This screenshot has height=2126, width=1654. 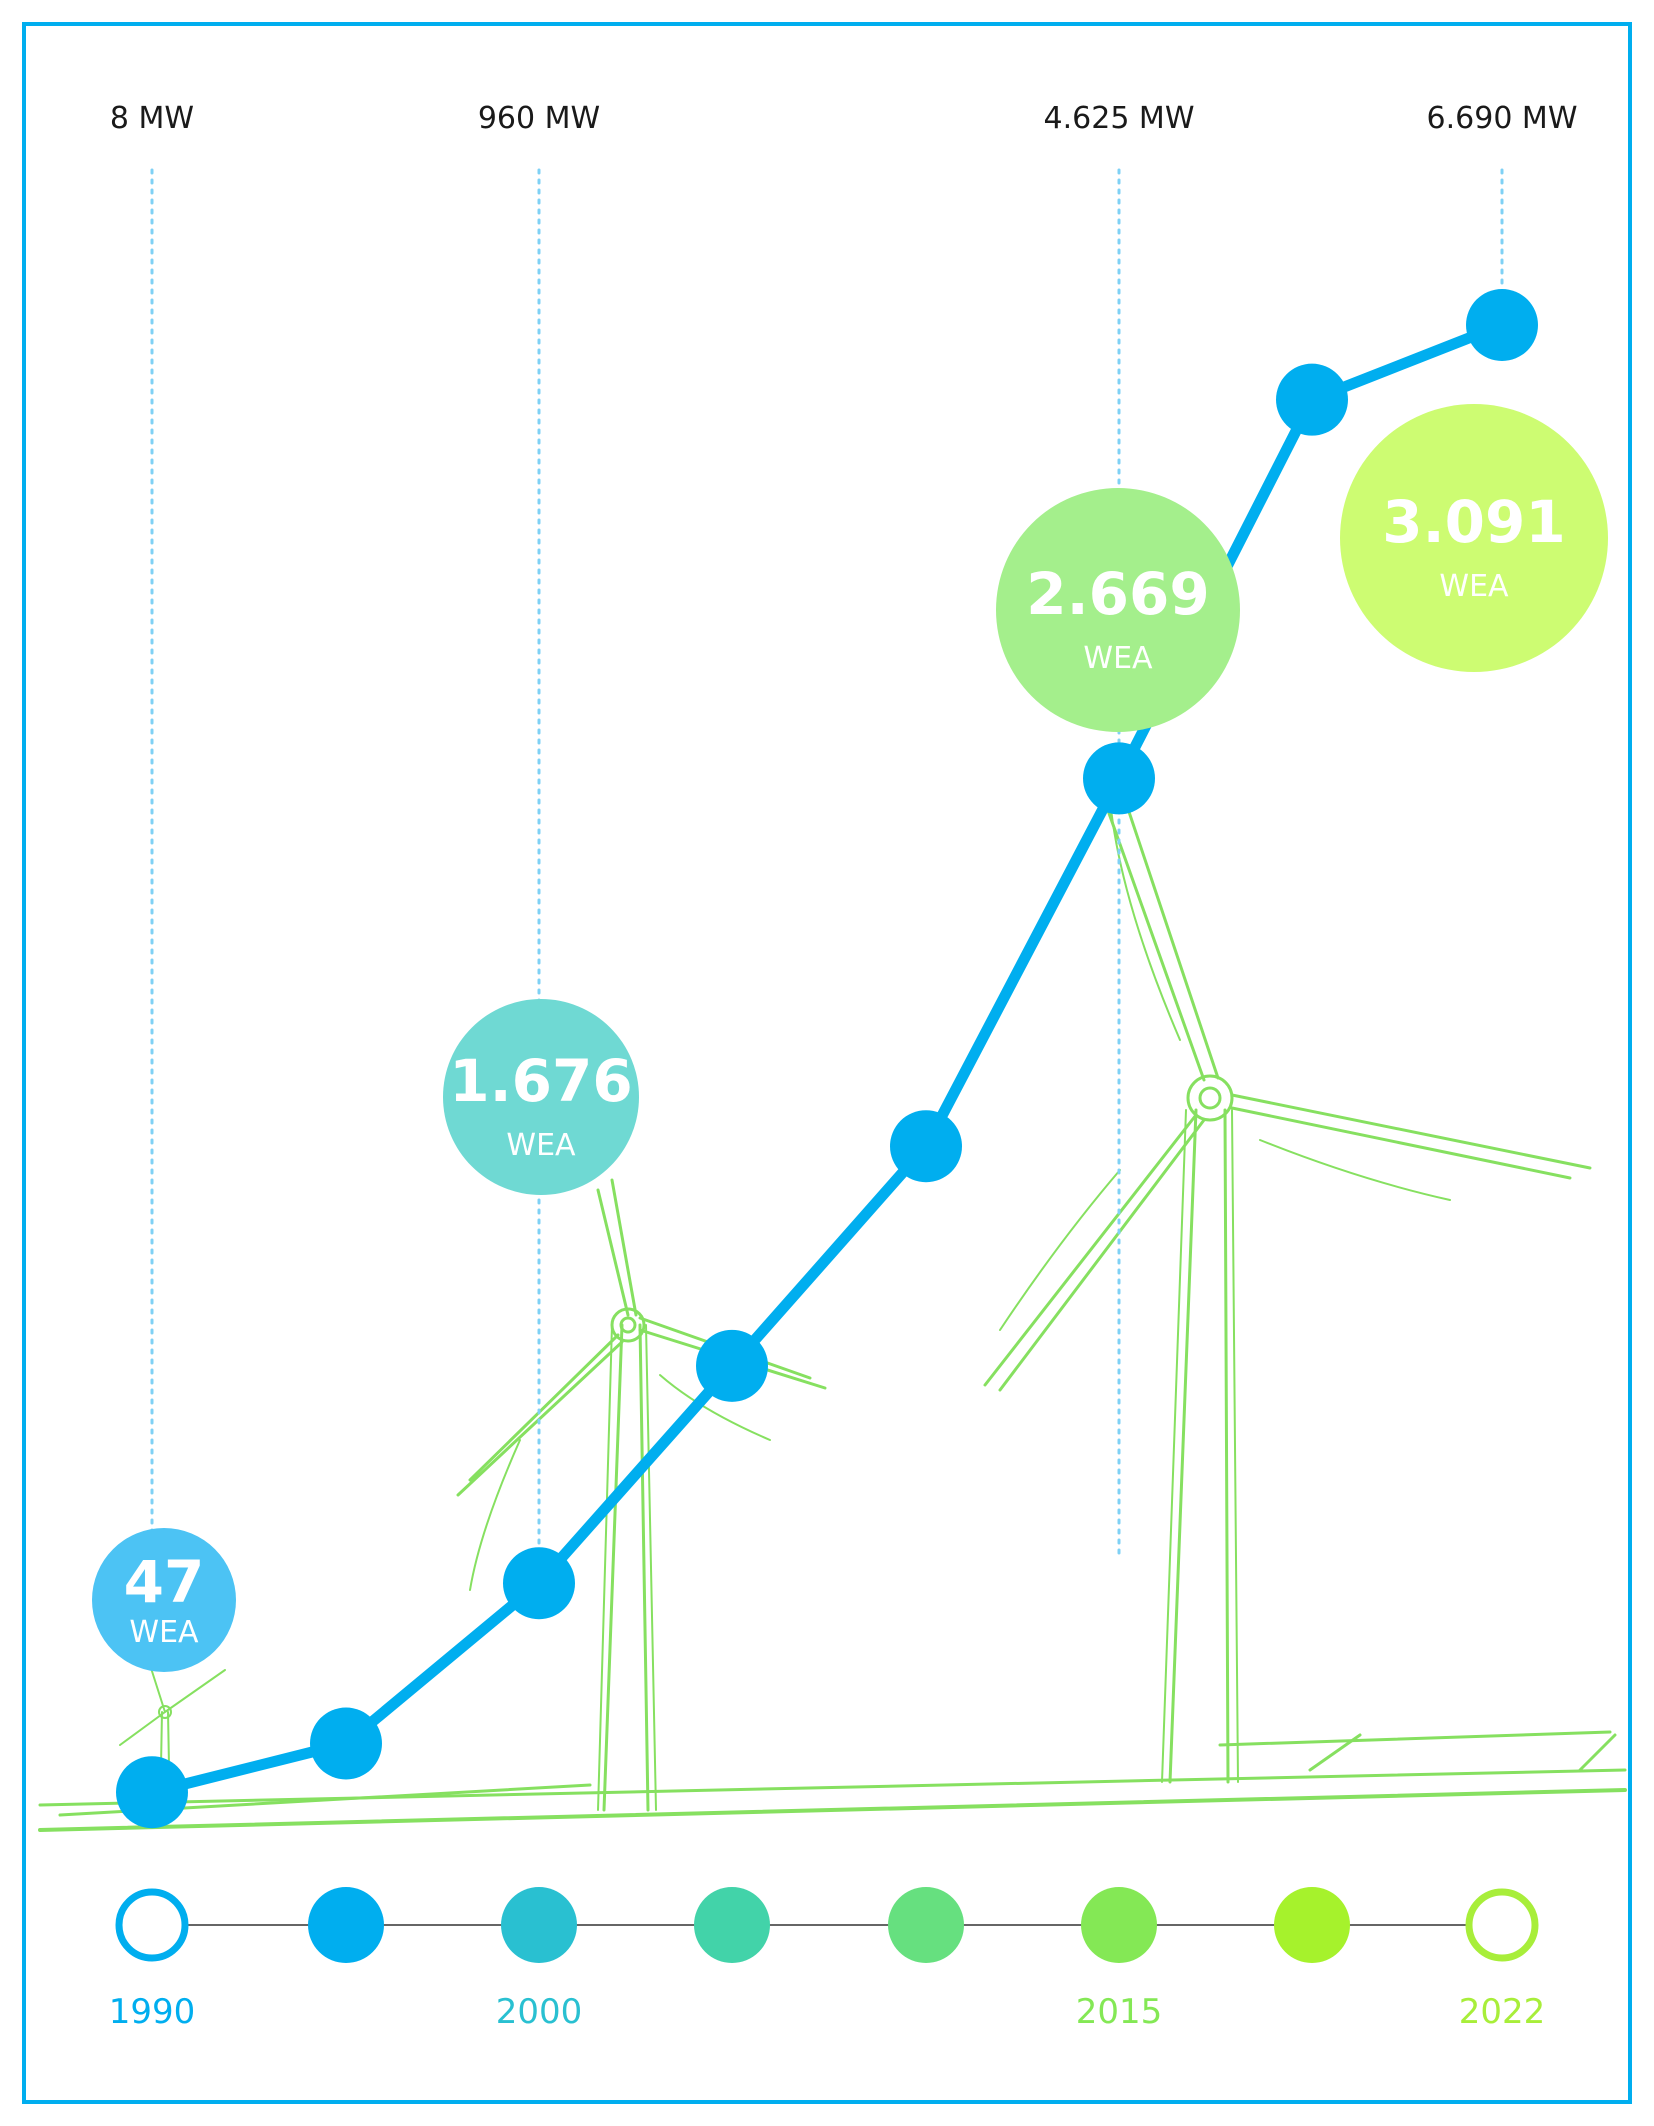 What do you see at coordinates (1473, 522) in the screenshot?
I see `bubble-count-2022: 3.091` at bounding box center [1473, 522].